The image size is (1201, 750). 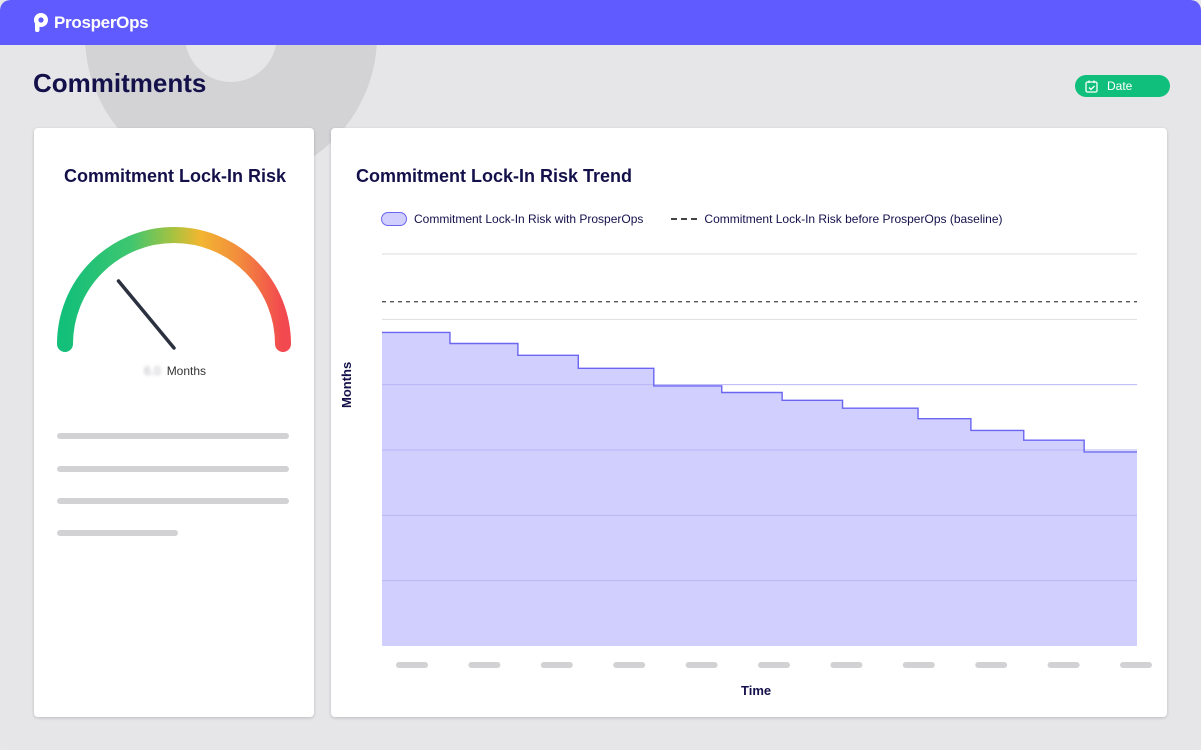 What do you see at coordinates (186, 371) in the screenshot?
I see `gauge-value-unit: Months` at bounding box center [186, 371].